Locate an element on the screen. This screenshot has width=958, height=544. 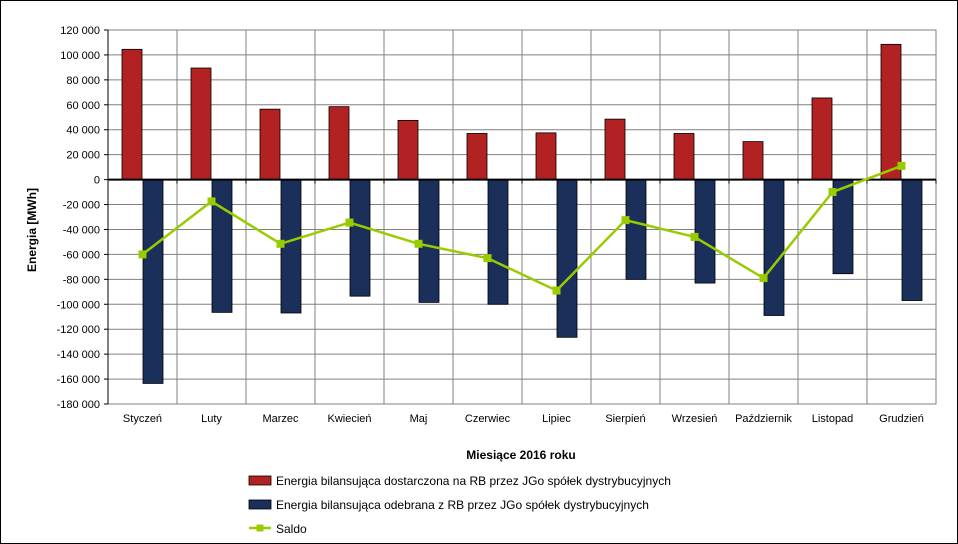
y-tick-label: -40 000 is located at coordinates (81, 230).